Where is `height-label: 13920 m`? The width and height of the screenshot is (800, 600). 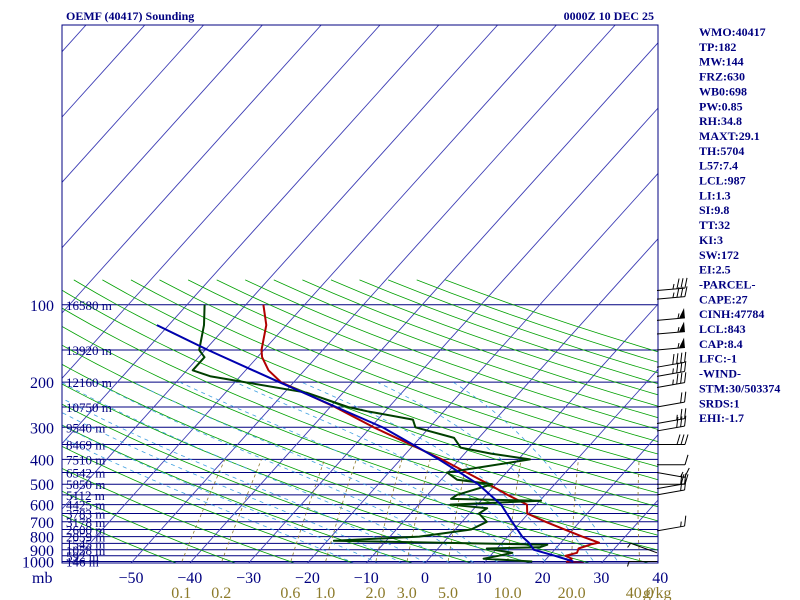 height-label: 13920 m is located at coordinates (89, 350).